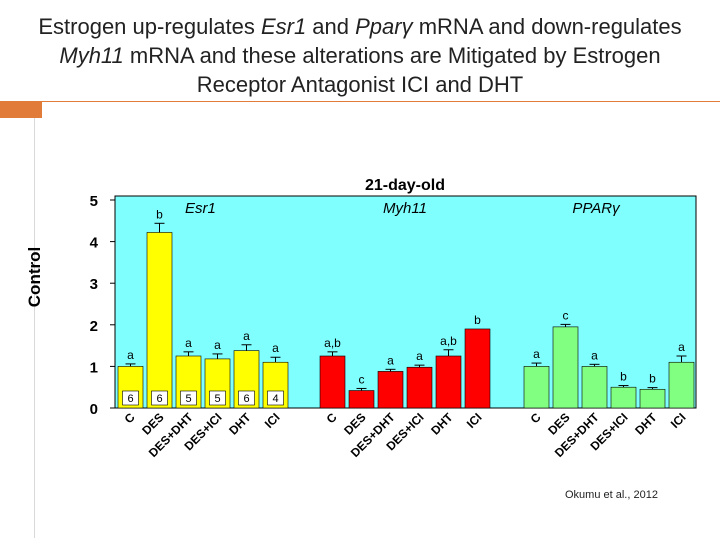 This screenshot has height=540, width=720. Describe the element at coordinates (331, 26) in the screenshot. I see `title-run: and` at that location.